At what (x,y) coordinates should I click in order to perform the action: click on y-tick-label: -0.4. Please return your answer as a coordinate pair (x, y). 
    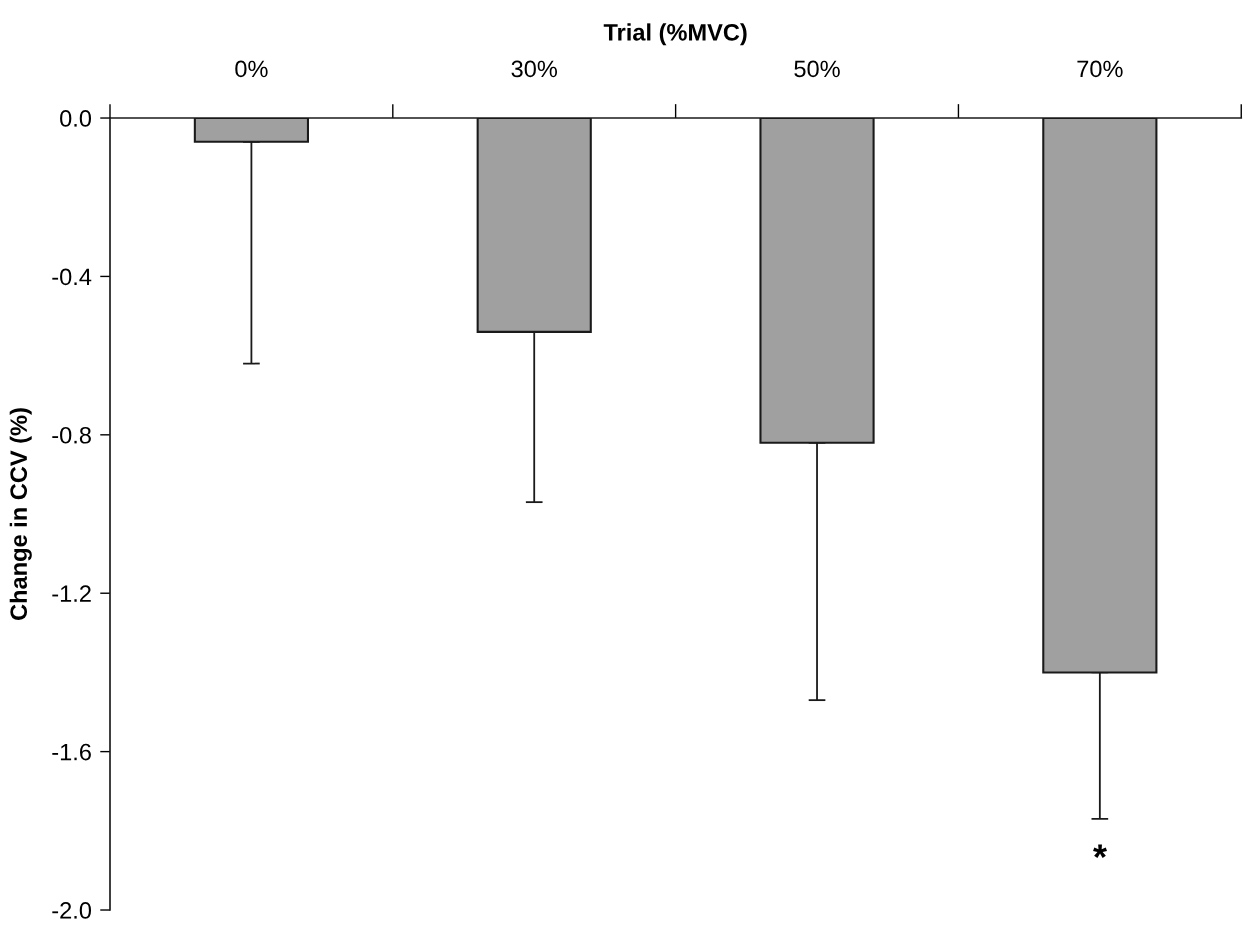
    Looking at the image, I should click on (72, 277).